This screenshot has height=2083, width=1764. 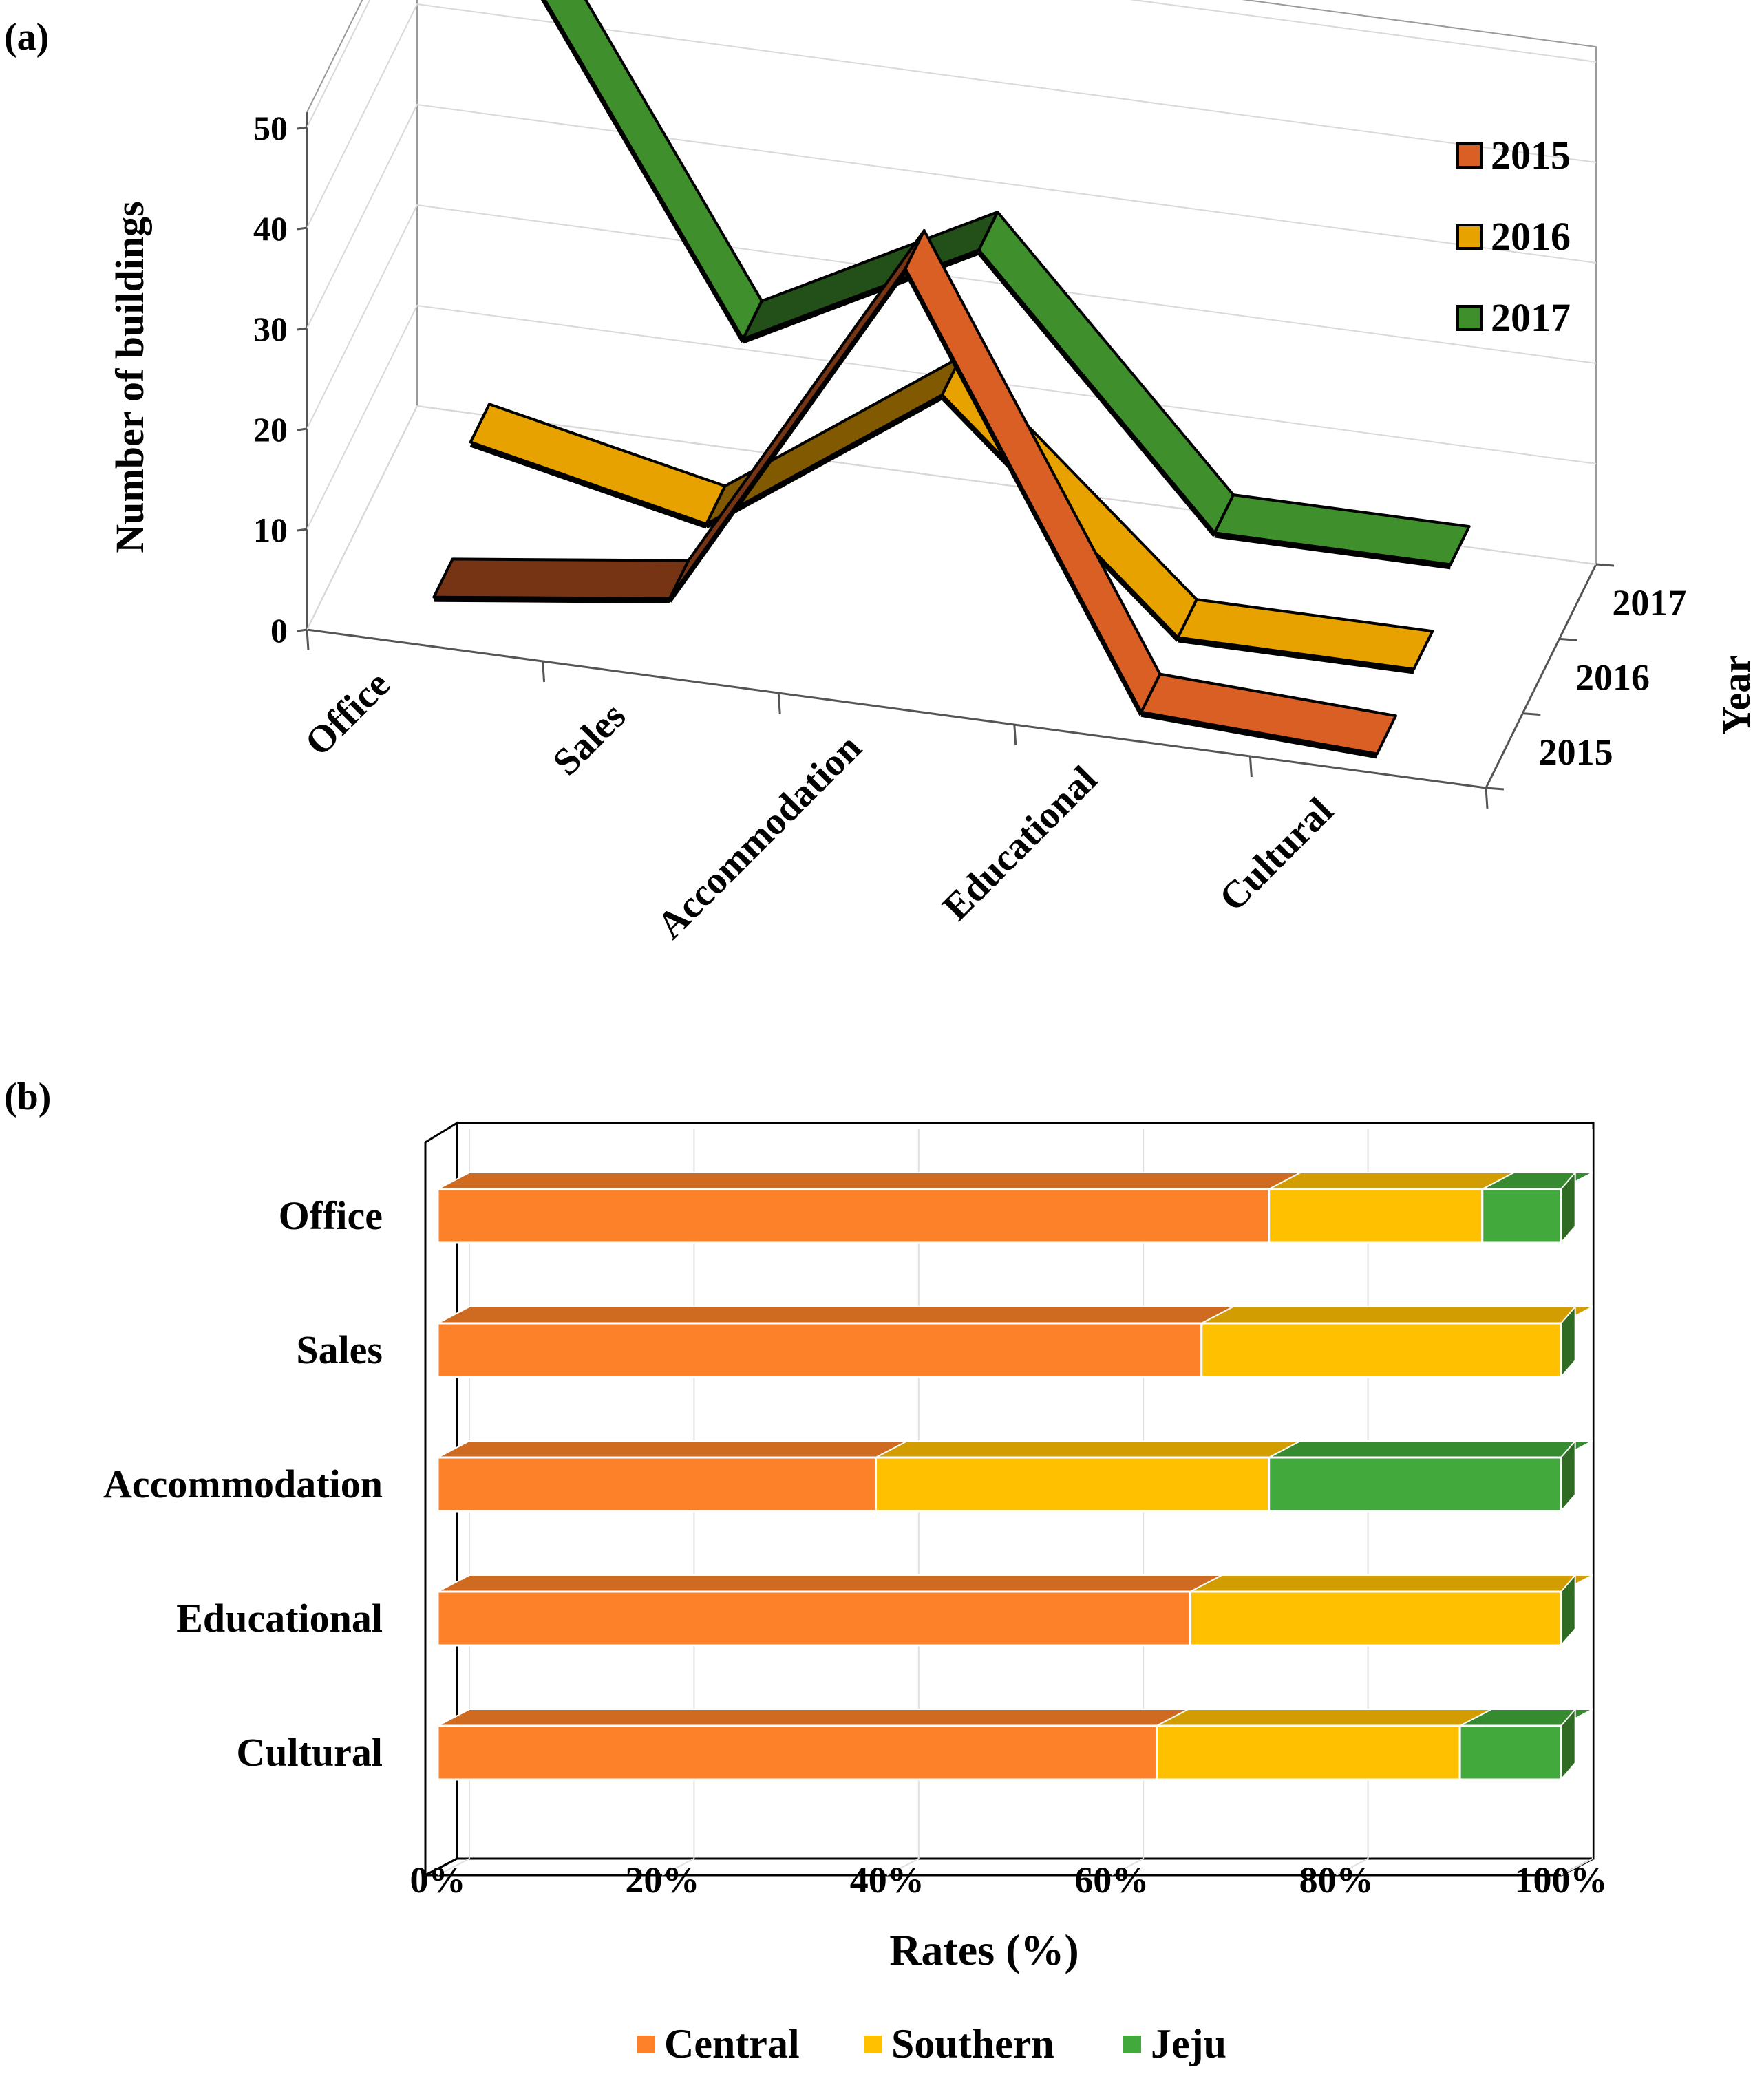 I want to click on bar-accommodation-southern, so click(x=1072, y=1485).